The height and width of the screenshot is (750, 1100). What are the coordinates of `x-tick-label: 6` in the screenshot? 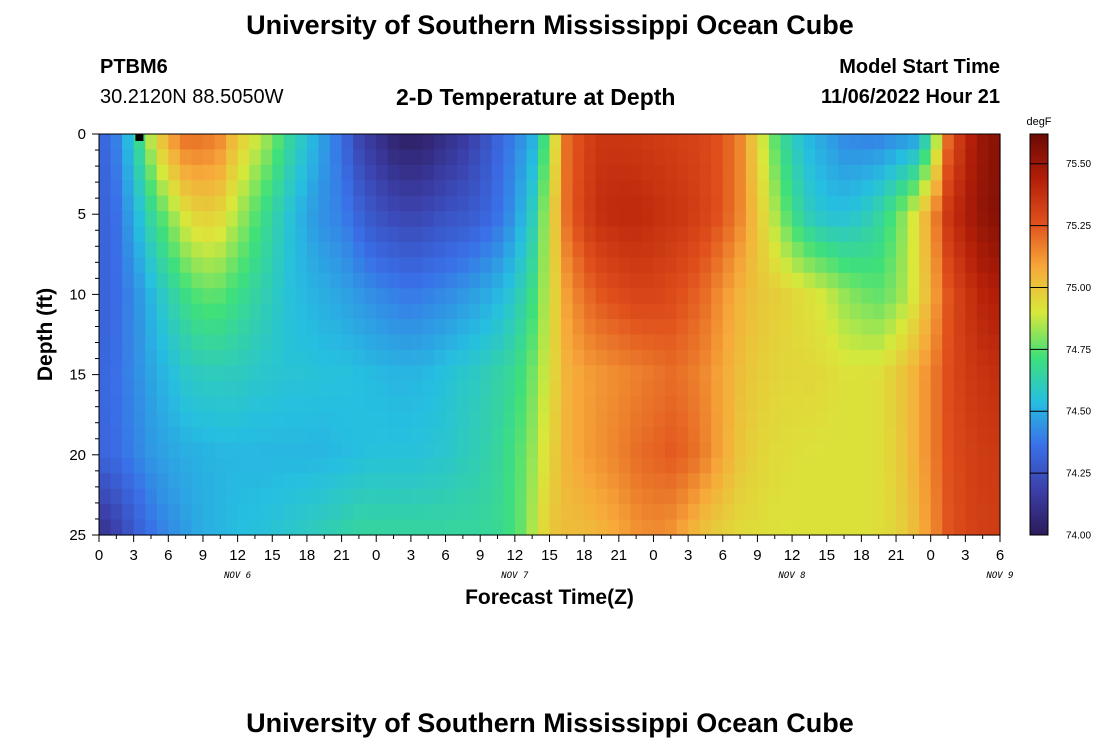 It's located at (168, 555).